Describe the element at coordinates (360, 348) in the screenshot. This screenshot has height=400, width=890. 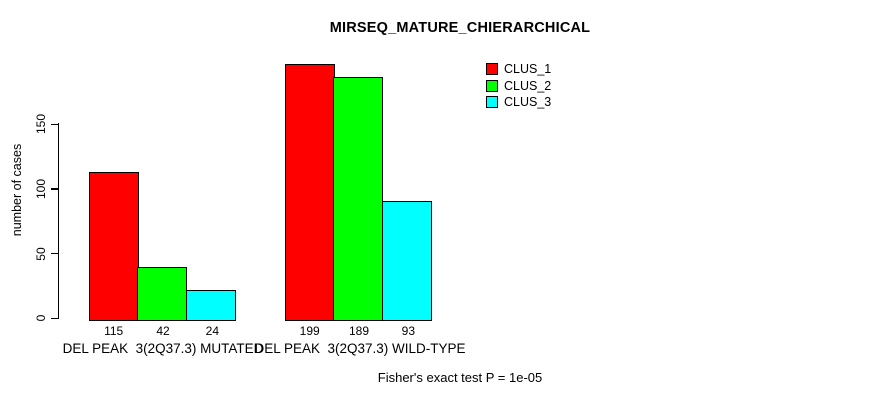
I see `category-label-wild-type: DEL PEAK 3(2Q37.3) WILD-TYPE` at that location.